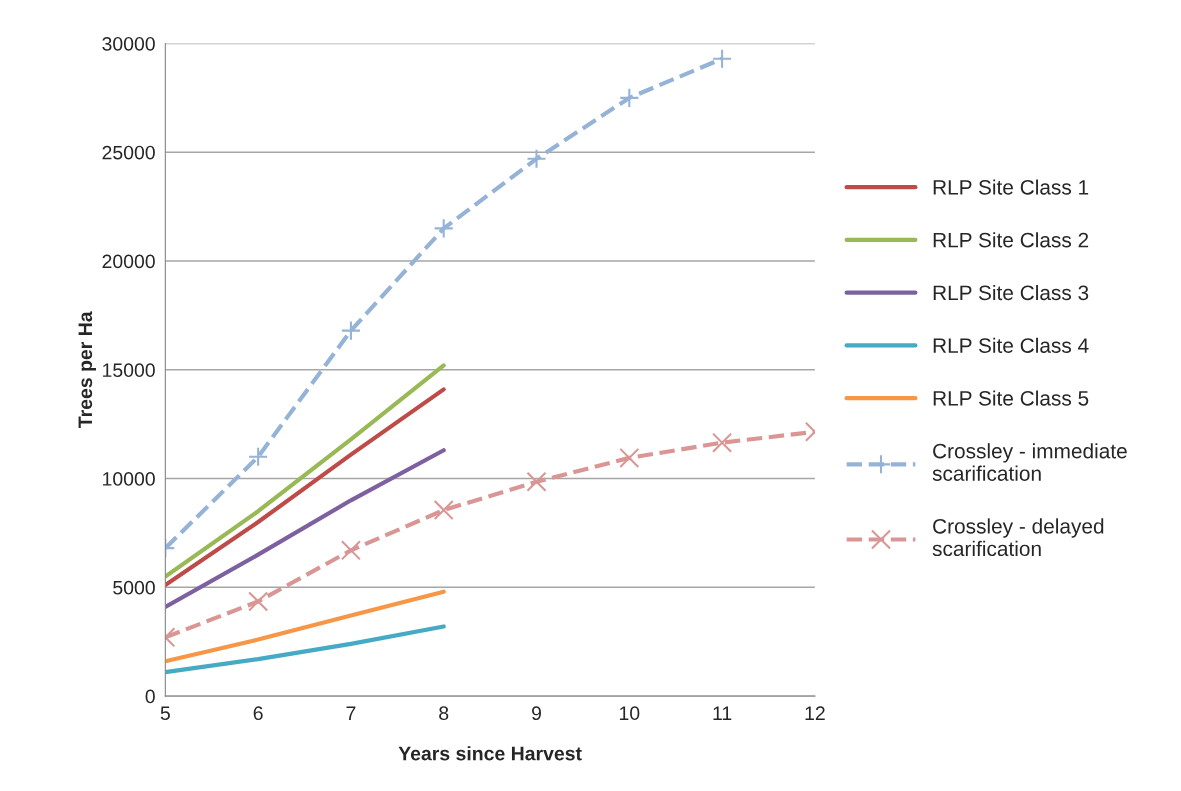 Image resolution: width=1181 pixels, height=791 pixels. Describe the element at coordinates (134, 587) in the screenshot. I see `y-tick-label: 5000` at that location.